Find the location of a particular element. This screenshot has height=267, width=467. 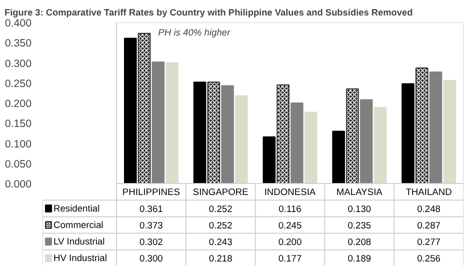

text: 0.050 is located at coordinates (18, 164).